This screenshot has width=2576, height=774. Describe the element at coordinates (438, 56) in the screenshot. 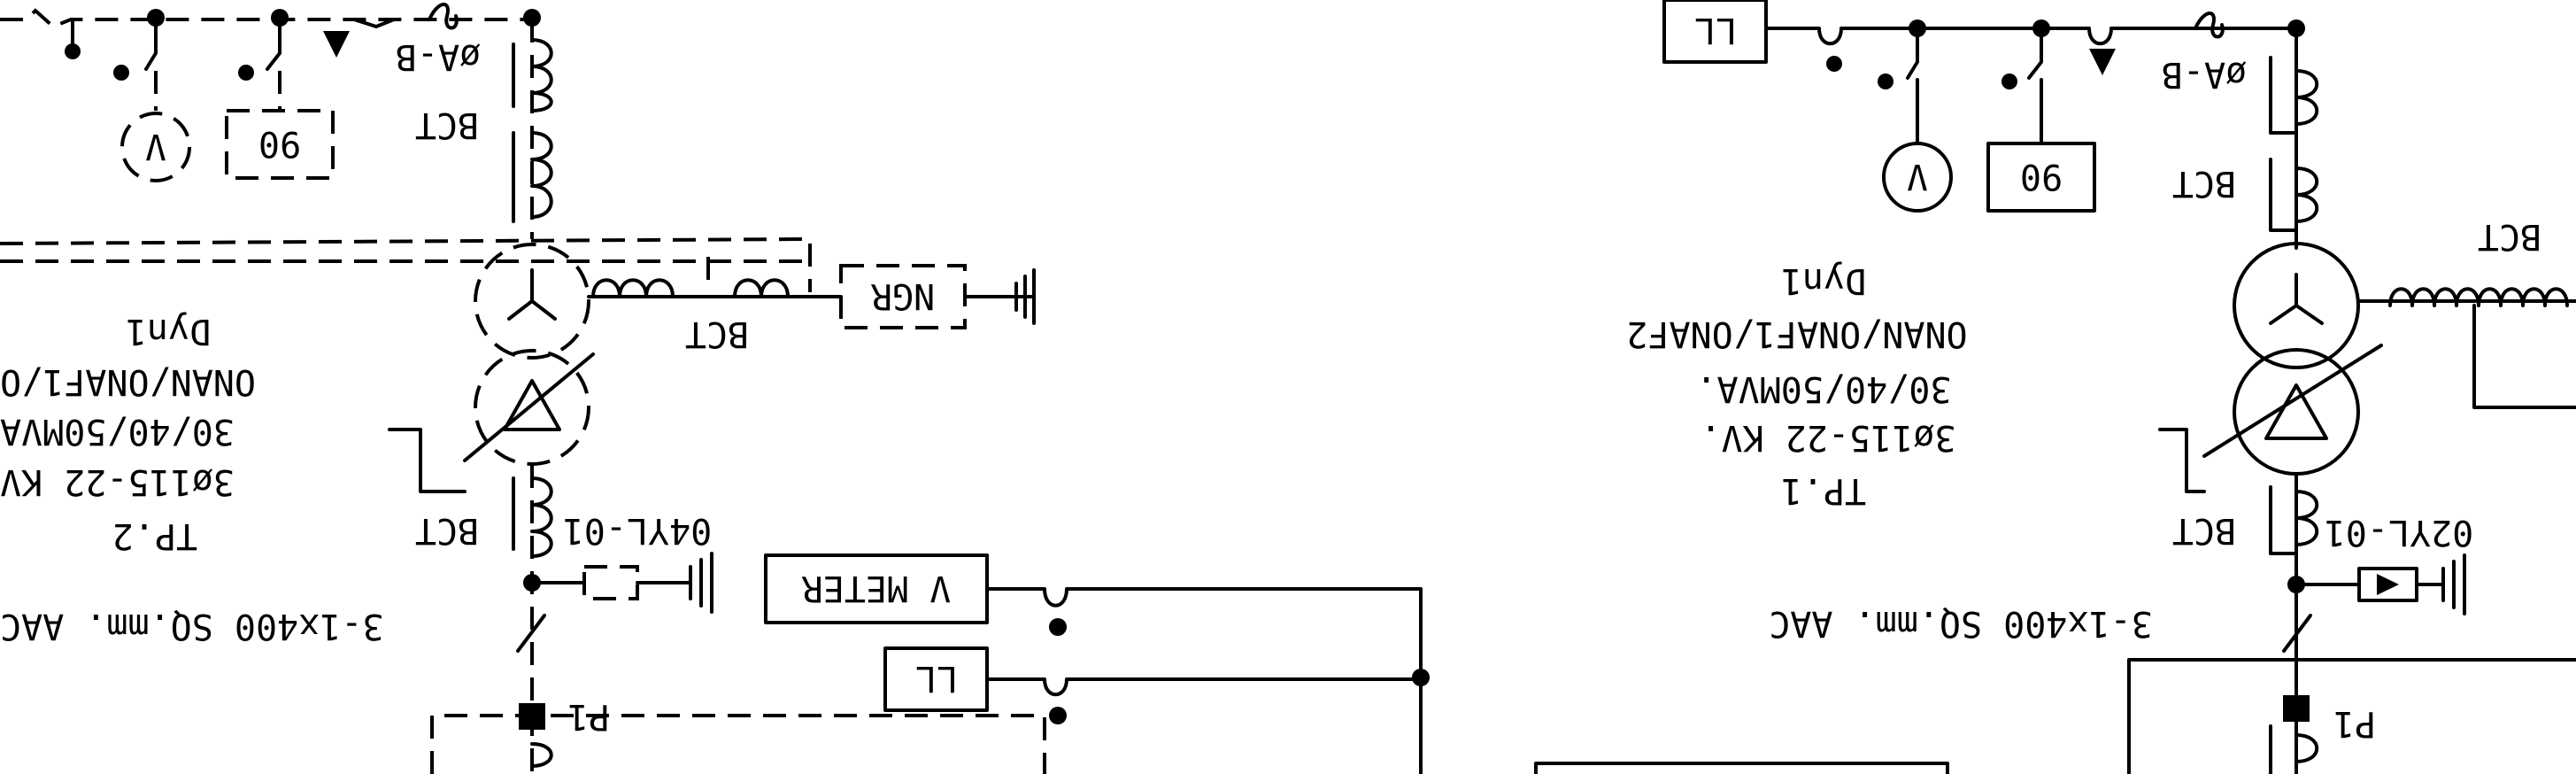

I see `tp2-phase-label: øA-B` at that location.